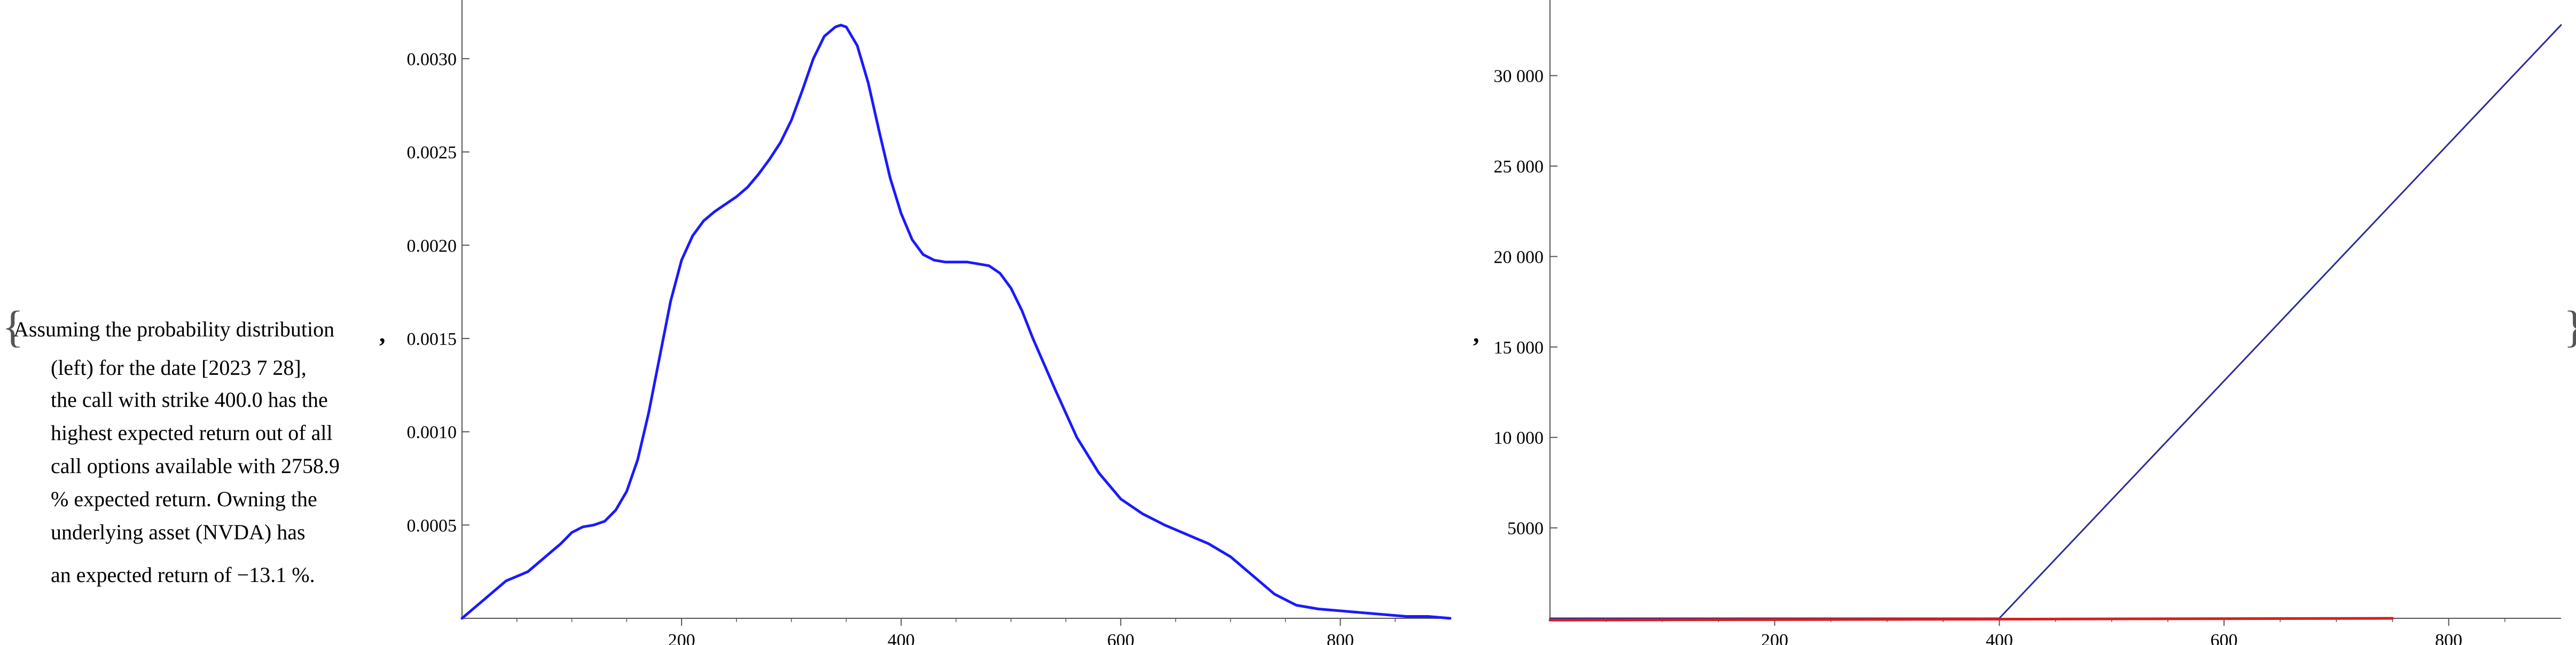 The height and width of the screenshot is (645, 2576). What do you see at coordinates (1519, 257) in the screenshot?
I see `y-tick-label: 20 000` at bounding box center [1519, 257].